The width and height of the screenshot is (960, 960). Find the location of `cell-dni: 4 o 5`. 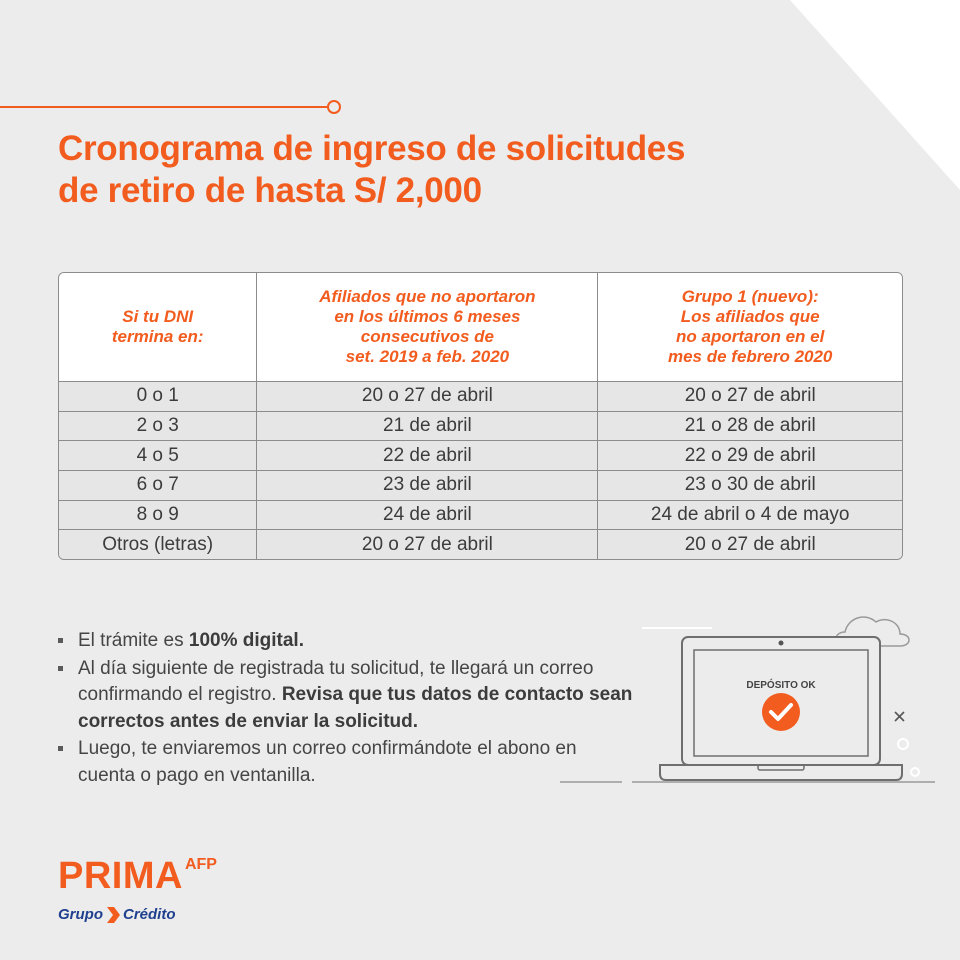

cell-dni: 4 o 5 is located at coordinates (158, 456).